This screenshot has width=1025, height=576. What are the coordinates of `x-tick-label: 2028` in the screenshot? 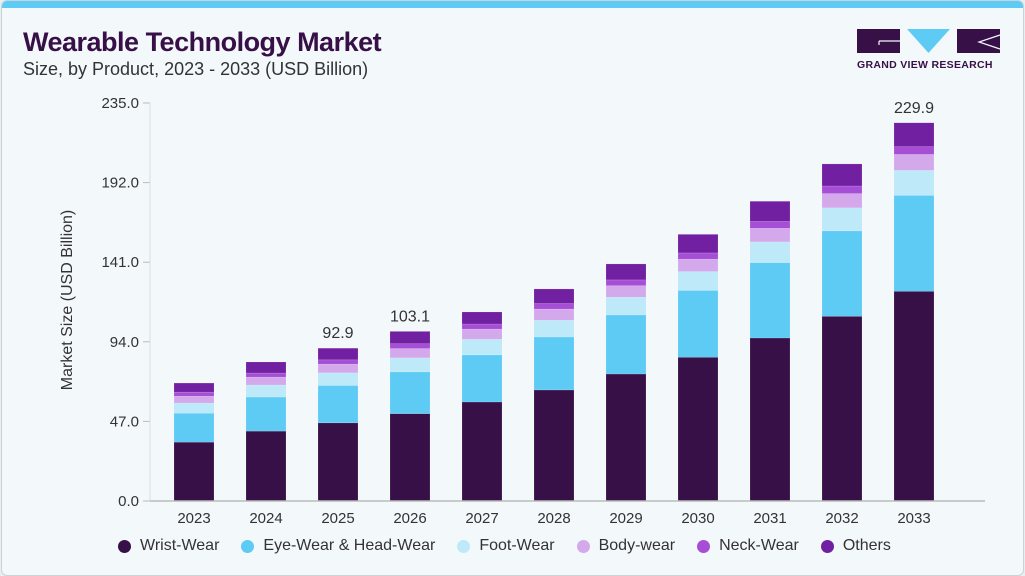 It's located at (553, 518).